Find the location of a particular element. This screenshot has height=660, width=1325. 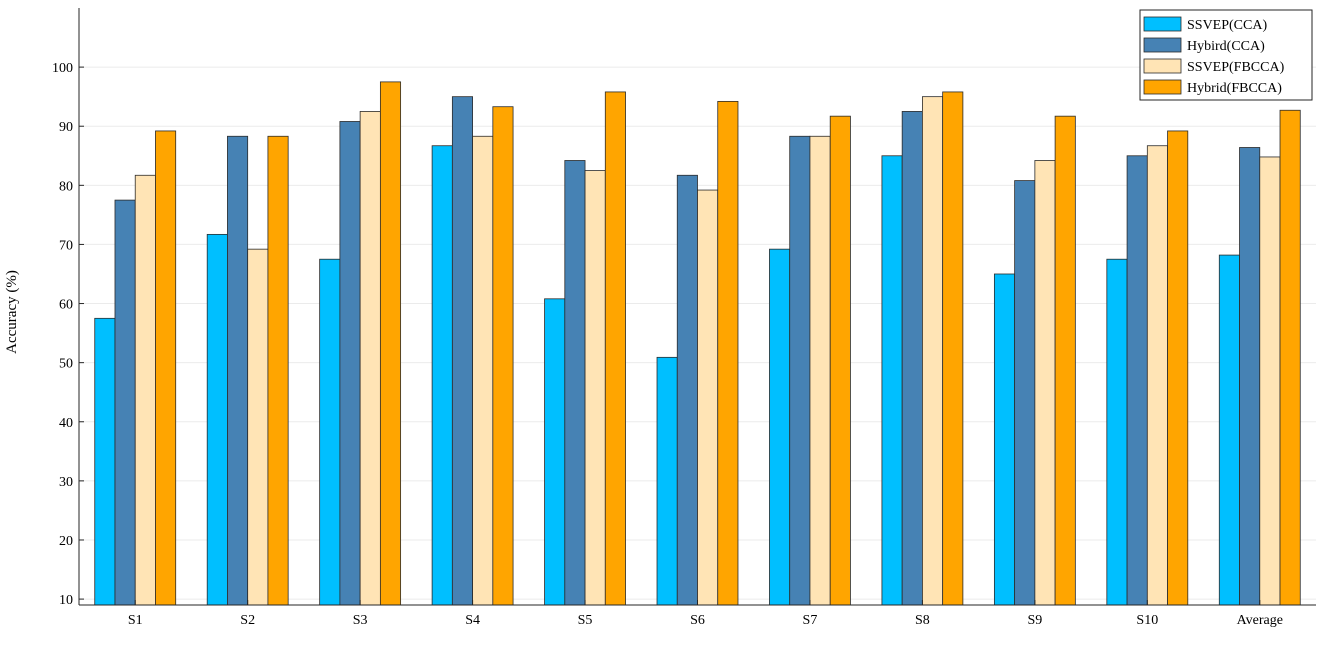

bar-Hybrid(FBCCA)-Average is located at coordinates (1290, 357).